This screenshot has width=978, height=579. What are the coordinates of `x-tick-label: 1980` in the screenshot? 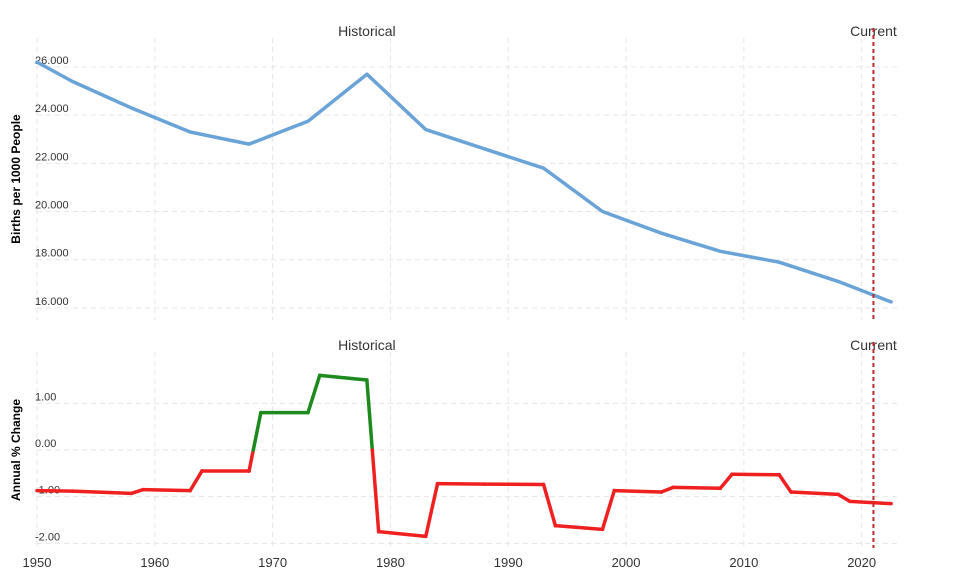 It's located at (390, 562).